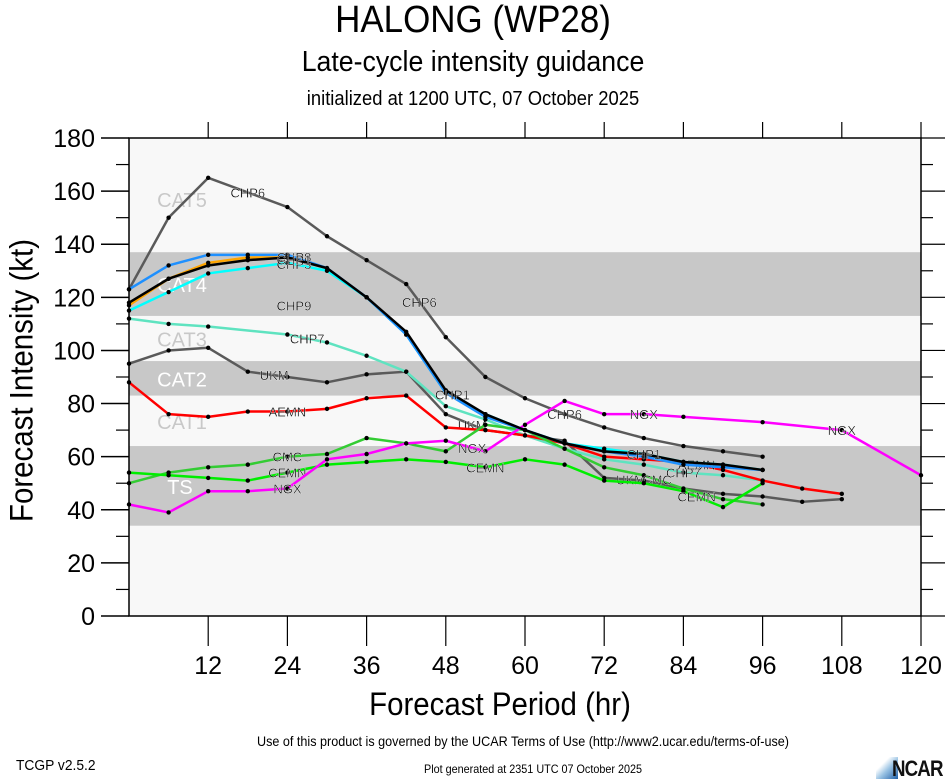  What do you see at coordinates (604, 666) in the screenshot?
I see `x-tick-label: 72` at bounding box center [604, 666].